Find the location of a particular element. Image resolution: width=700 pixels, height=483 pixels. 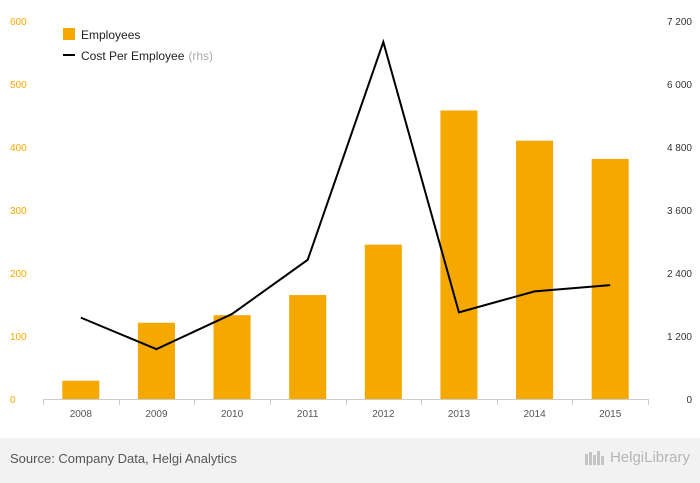

right-tick-label: 2 400 is located at coordinates (679, 274).